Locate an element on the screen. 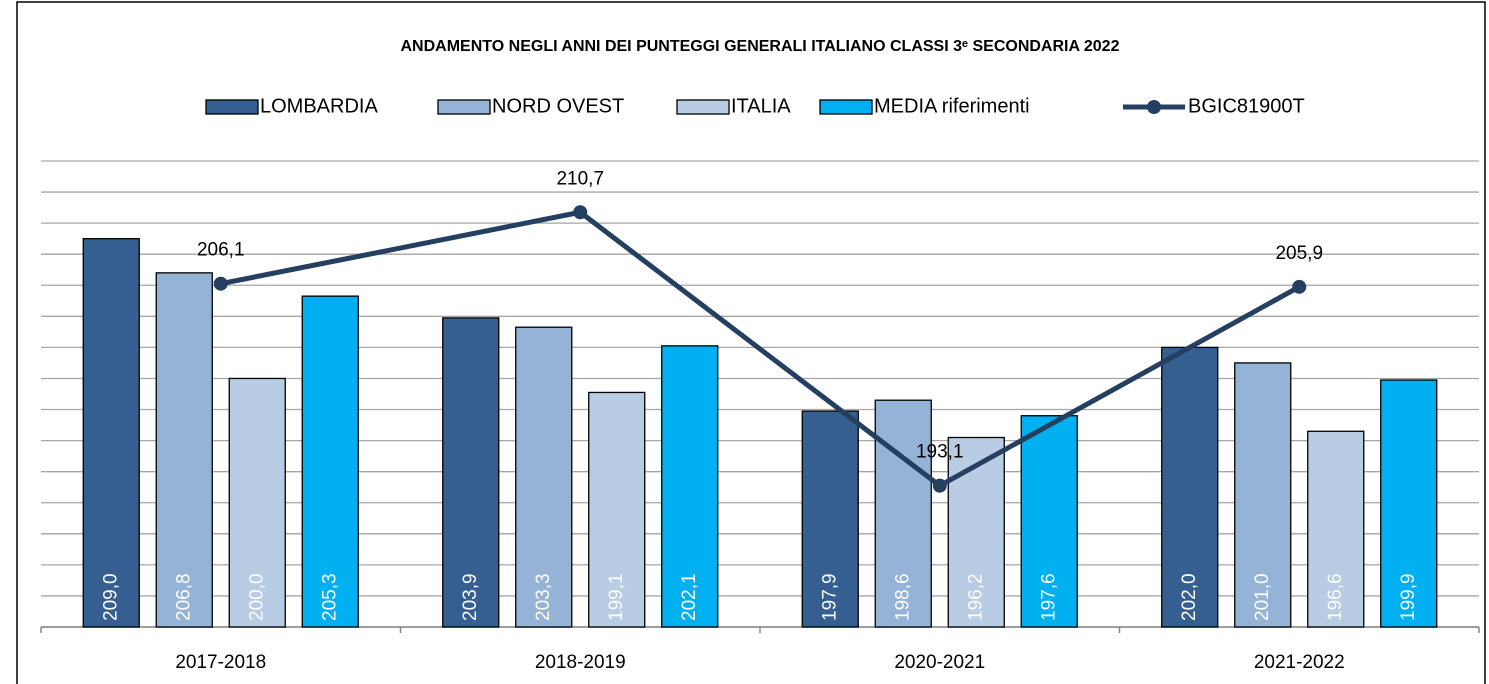 The height and width of the screenshot is (684, 1489). bar-value-label: 196,2 is located at coordinates (975, 597).